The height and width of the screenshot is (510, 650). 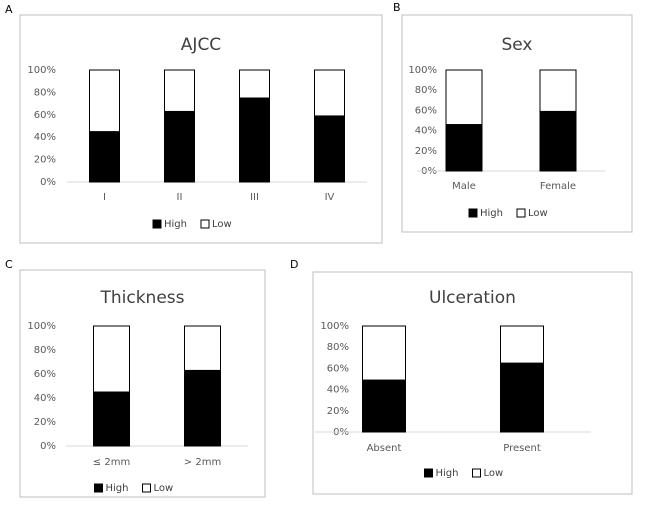 I want to click on x-tick-label: Male, so click(x=464, y=186).